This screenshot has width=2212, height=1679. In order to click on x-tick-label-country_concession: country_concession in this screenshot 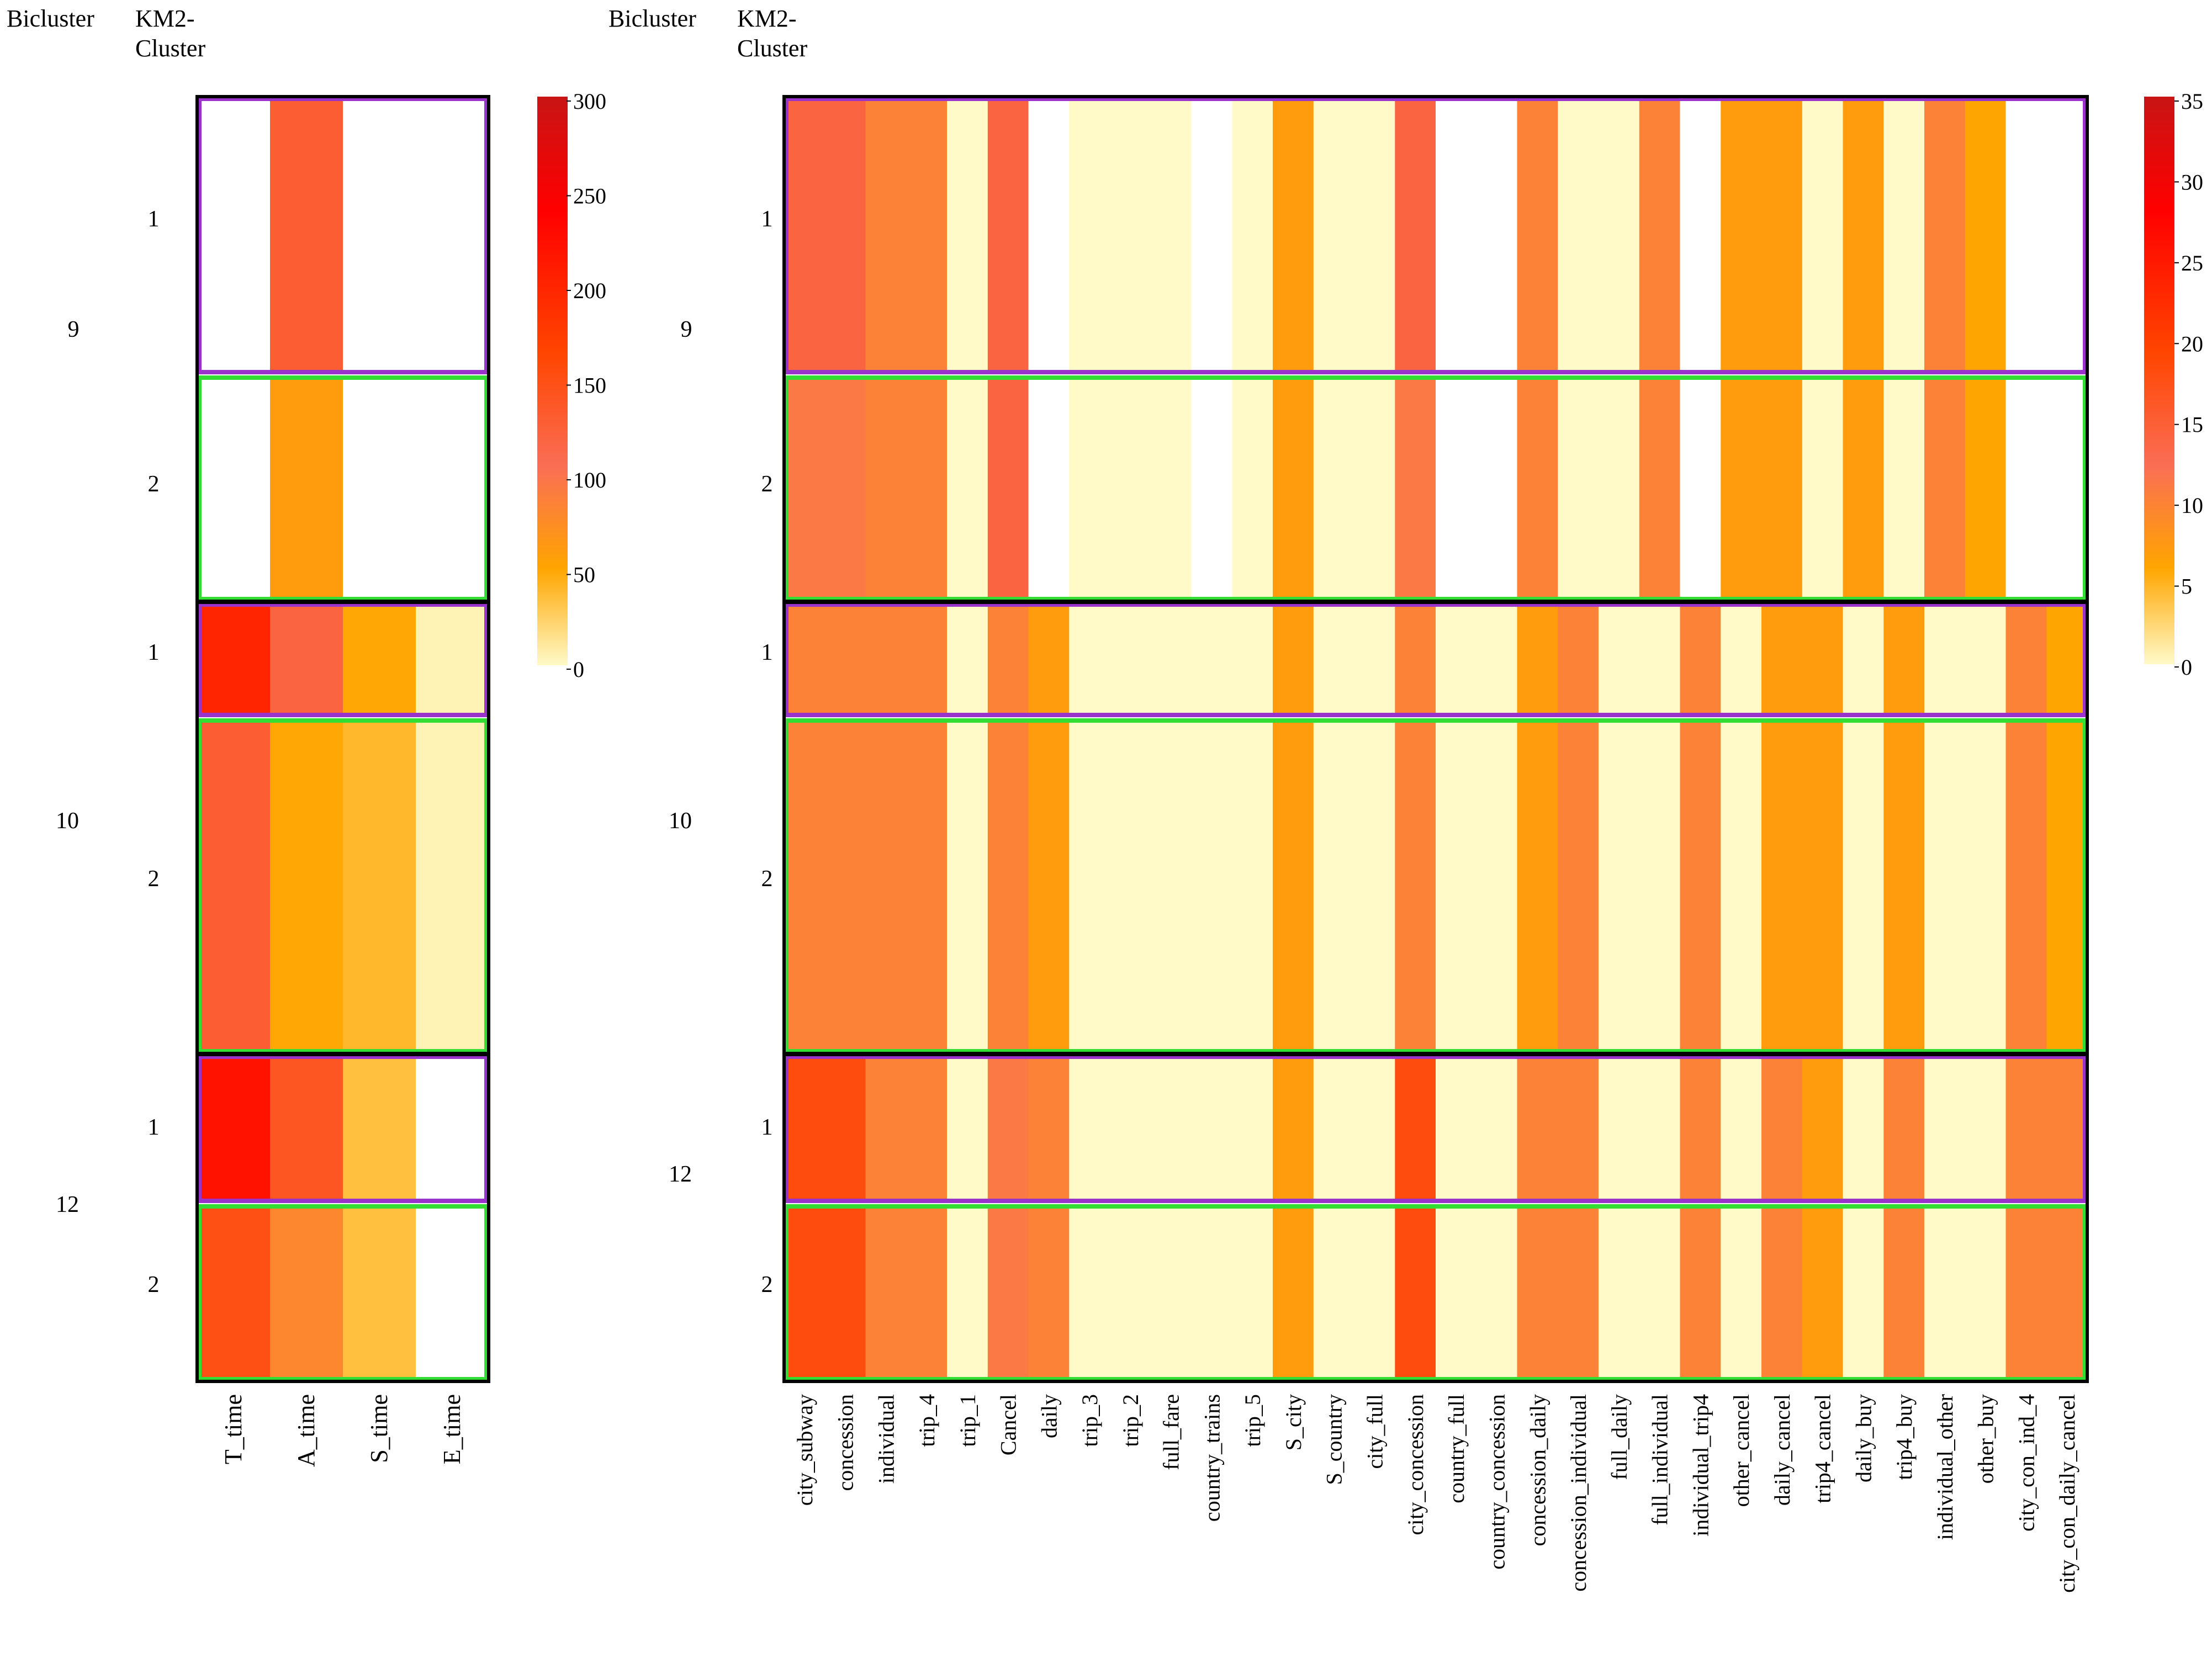, I will do `click(1497, 1482)`.